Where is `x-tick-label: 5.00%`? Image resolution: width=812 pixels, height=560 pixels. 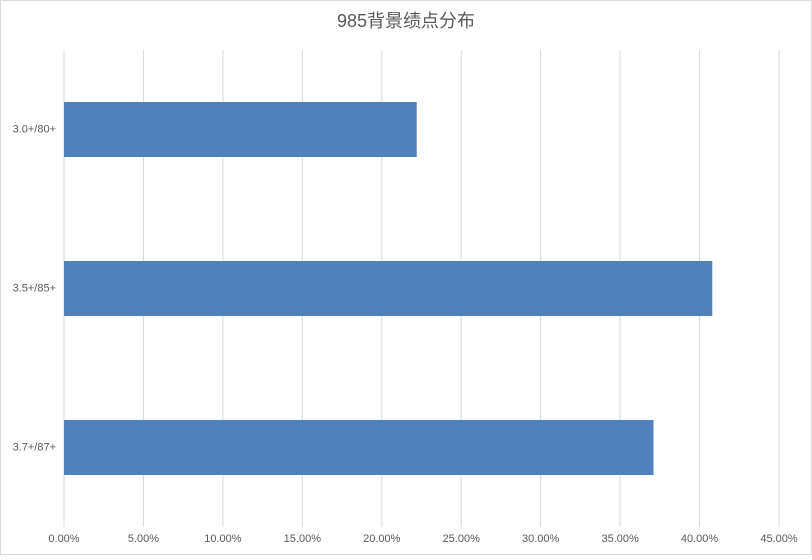
x-tick-label: 5.00% is located at coordinates (143, 539).